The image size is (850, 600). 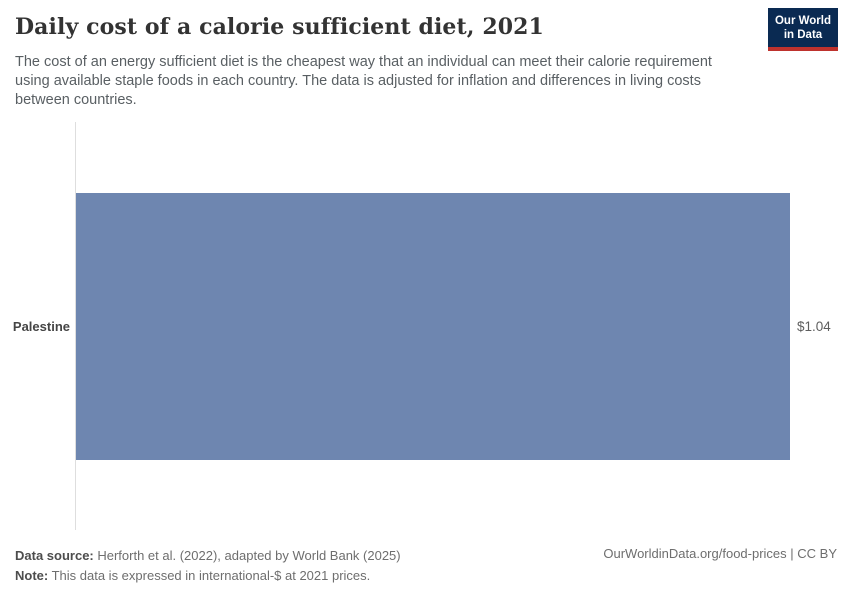 What do you see at coordinates (814, 326) in the screenshot?
I see `bar-value-label: $1.04` at bounding box center [814, 326].